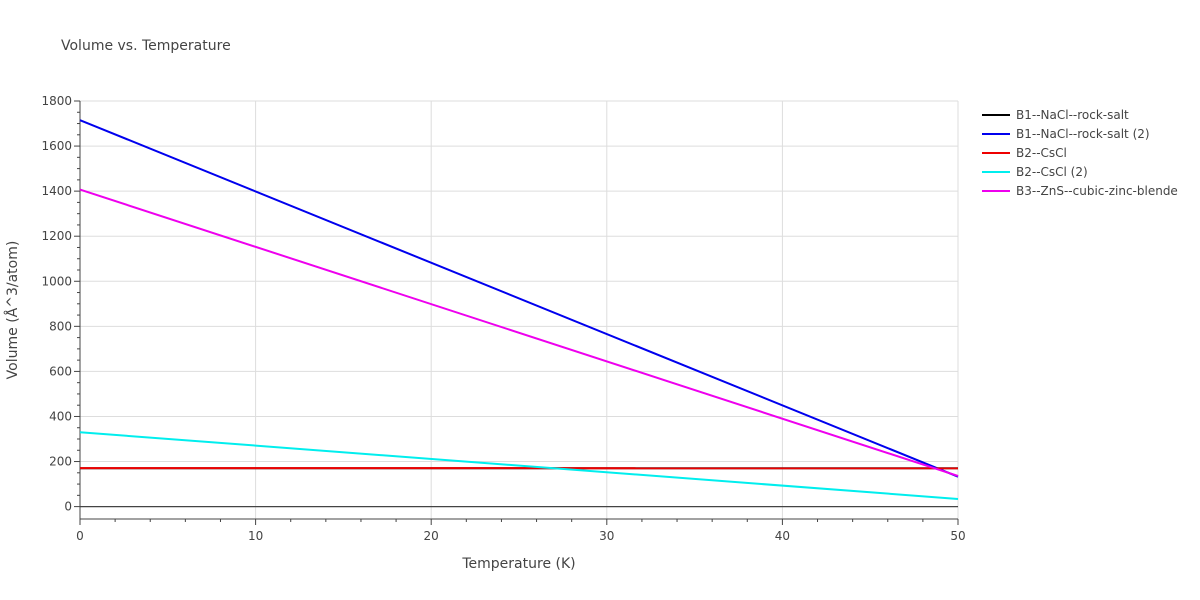 The height and width of the screenshot is (600, 1200). What do you see at coordinates (1052, 172) in the screenshot?
I see `legend-label: B2--CsCl (2)` at bounding box center [1052, 172].